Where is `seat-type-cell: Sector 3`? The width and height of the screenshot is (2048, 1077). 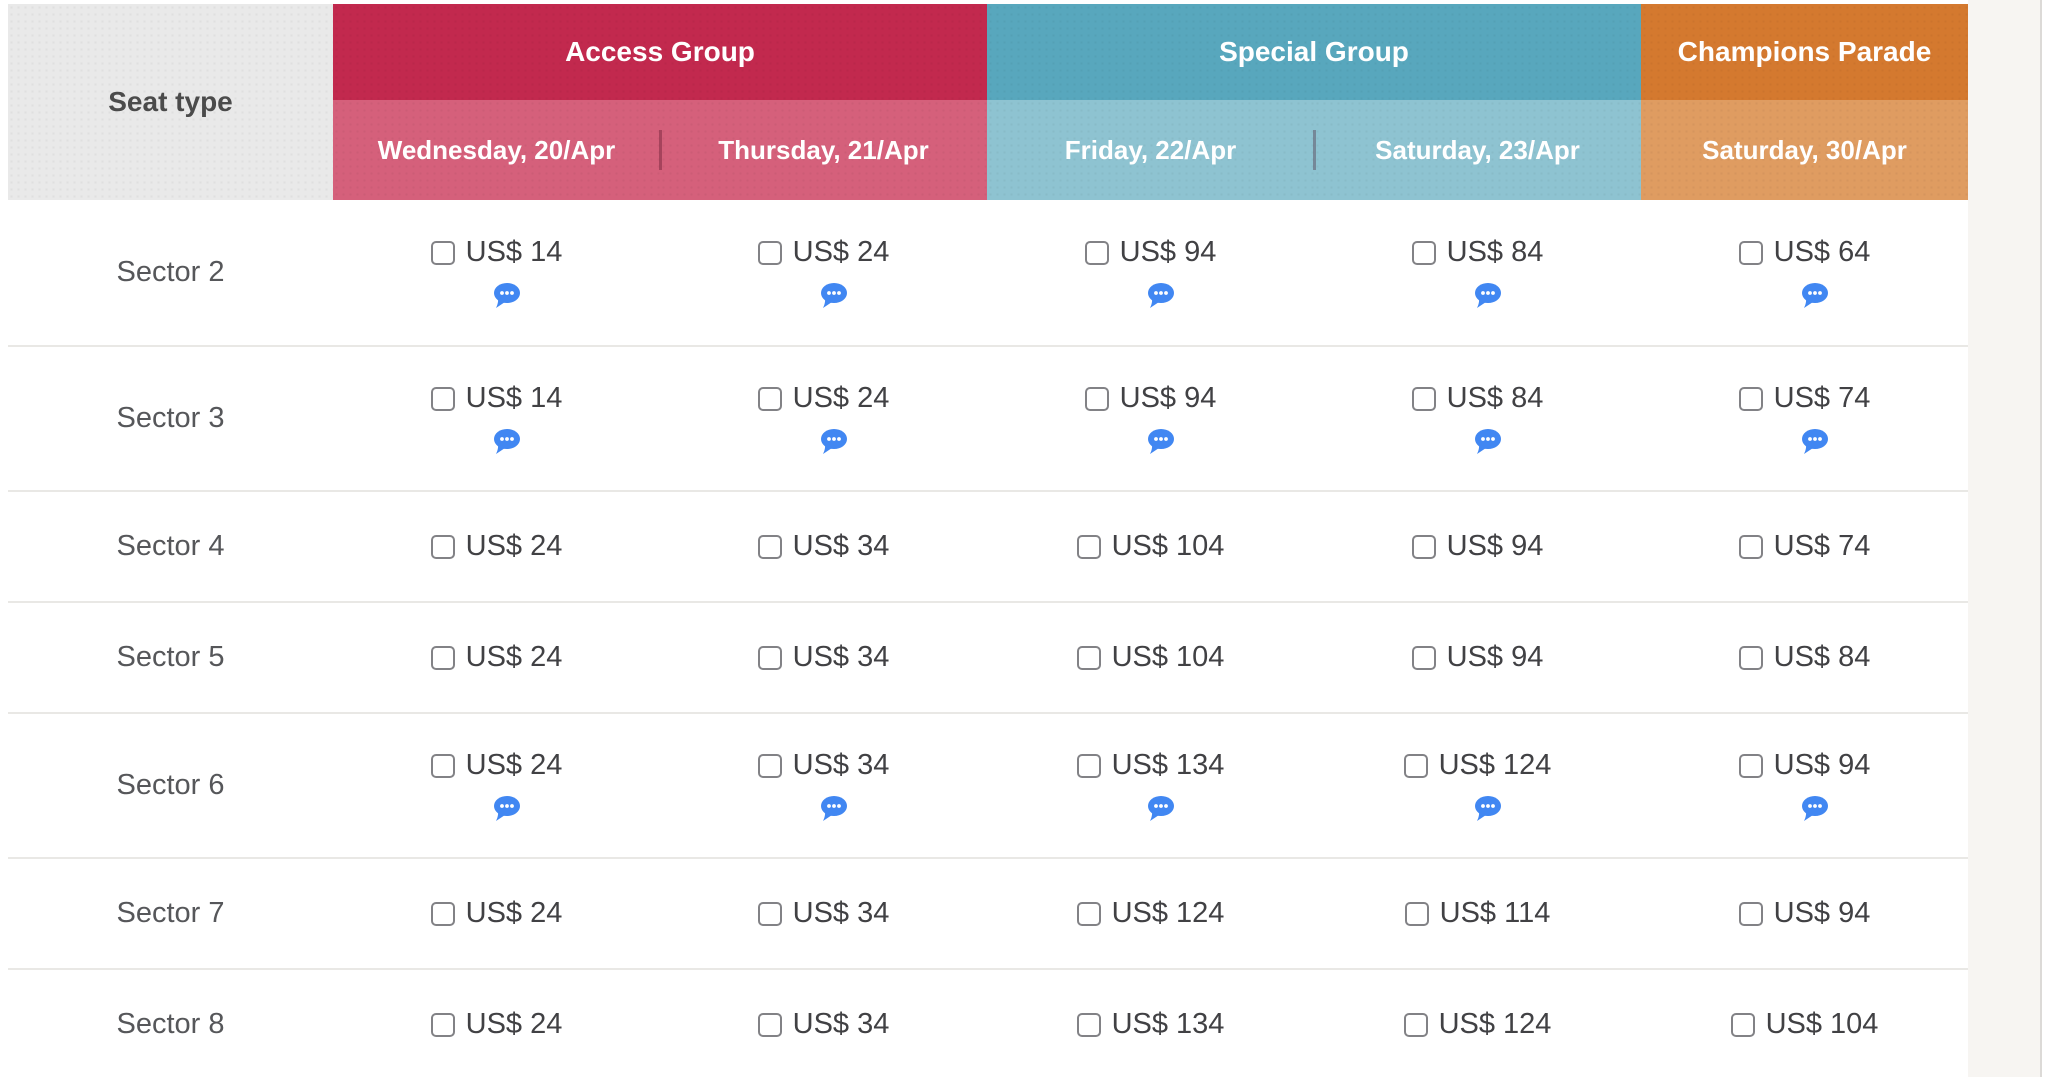 seat-type-cell: Sector 3 is located at coordinates (170, 418).